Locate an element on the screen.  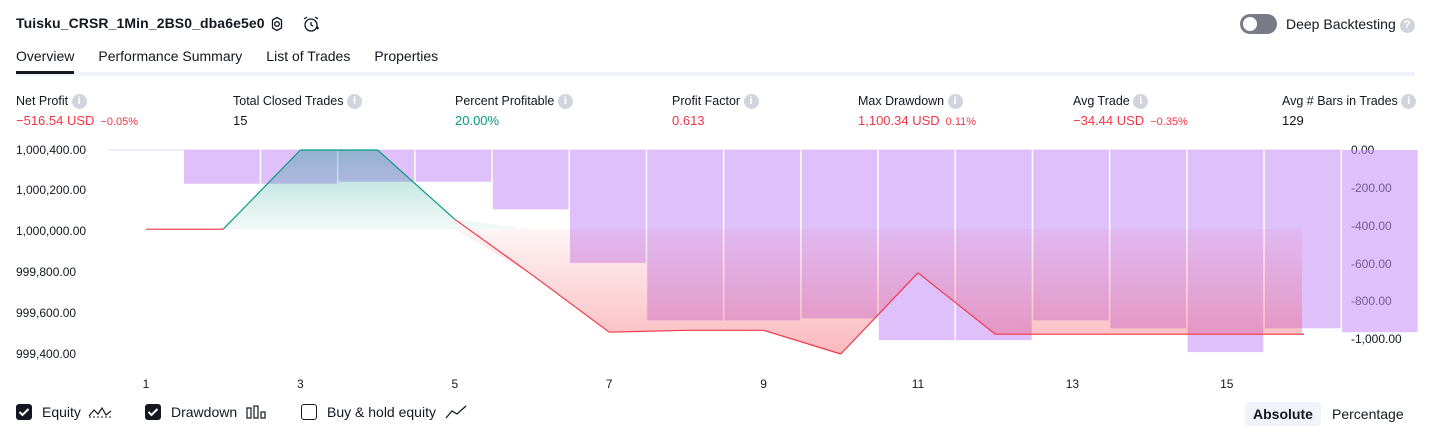
x-axis-tick: 13 is located at coordinates (1072, 384).